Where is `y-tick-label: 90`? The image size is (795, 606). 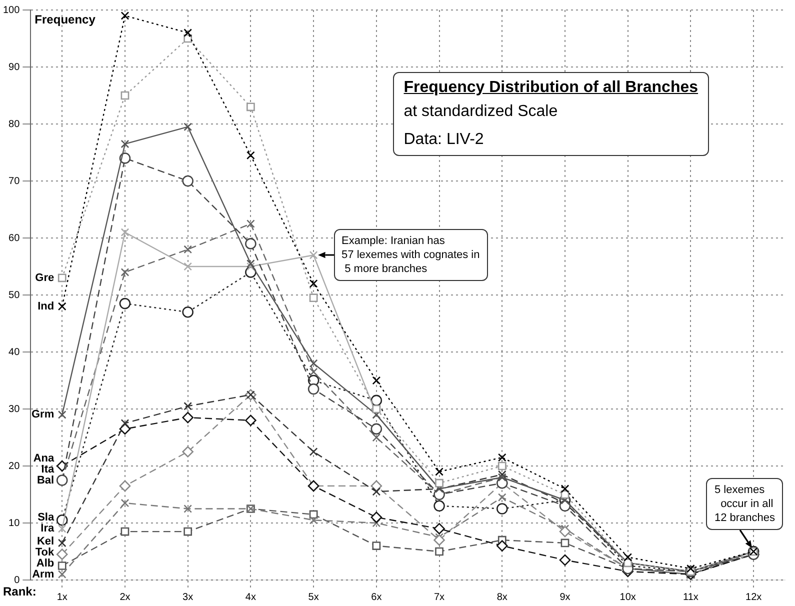 y-tick-label: 90 is located at coordinates (14, 67).